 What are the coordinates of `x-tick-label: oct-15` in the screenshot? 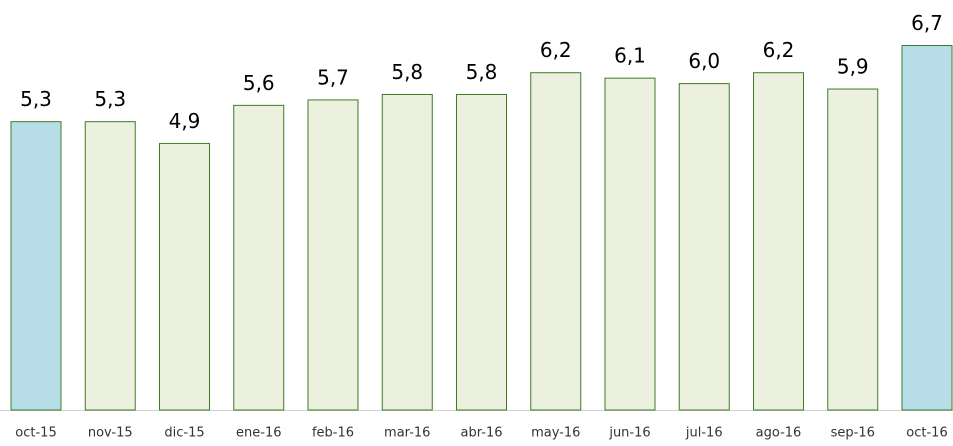 It's located at (35, 433).